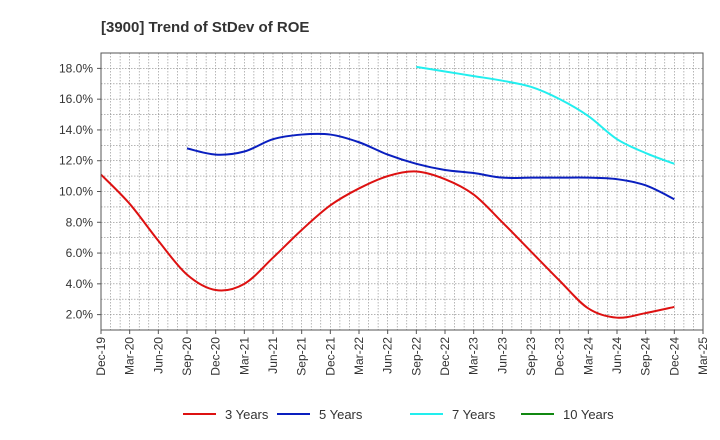  I want to click on y-tick-label: 16.0%, so click(76, 99).